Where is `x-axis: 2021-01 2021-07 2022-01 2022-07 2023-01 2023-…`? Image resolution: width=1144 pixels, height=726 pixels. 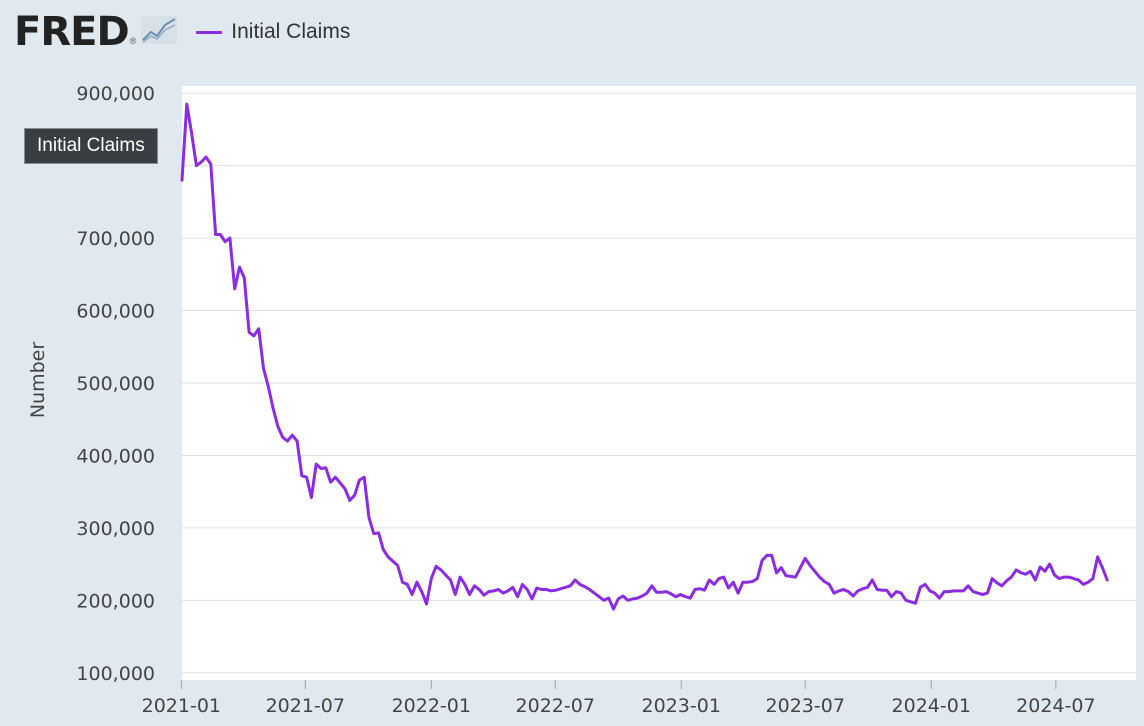
x-axis: 2021-01 2021-07 2022-01 2022-07 2023-01 2023-… is located at coordinates (619, 698).